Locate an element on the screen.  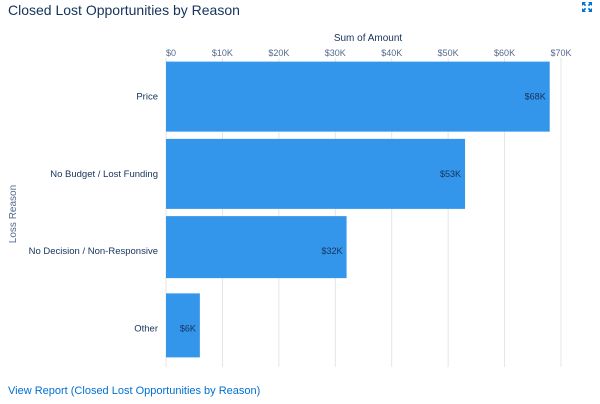
x-axis-title: Sum of Amount is located at coordinates (368, 38).